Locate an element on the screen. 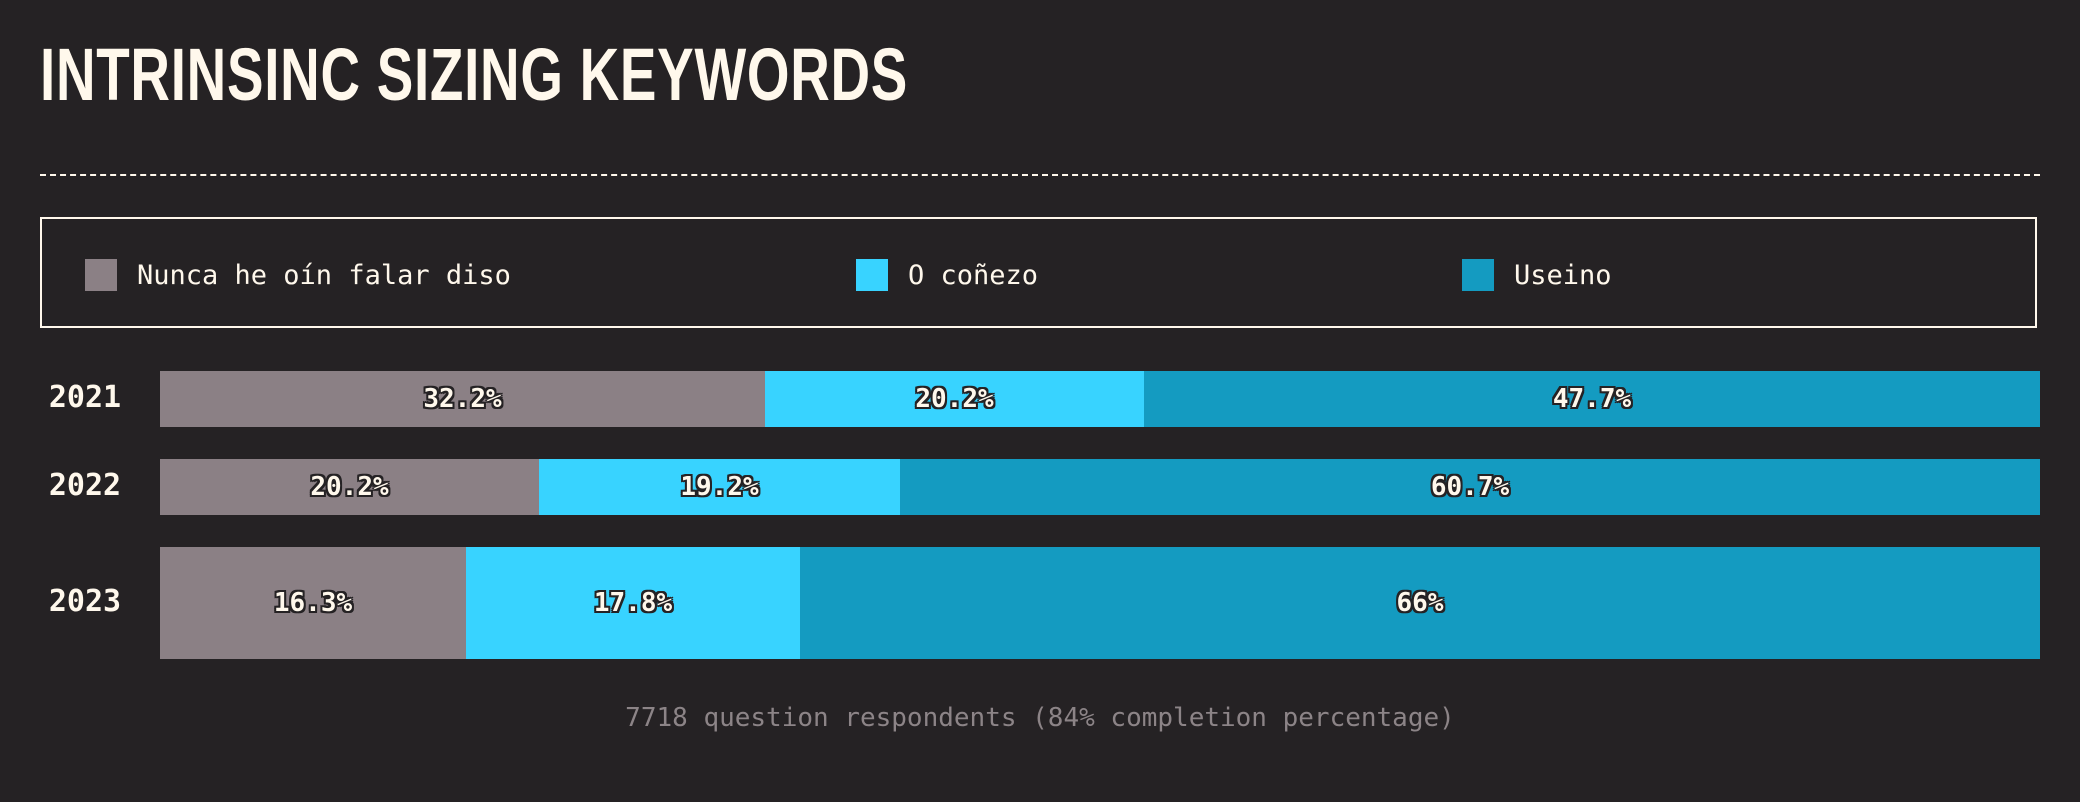  bar-segment-know-it-2021: 20.2% is located at coordinates (954, 399).